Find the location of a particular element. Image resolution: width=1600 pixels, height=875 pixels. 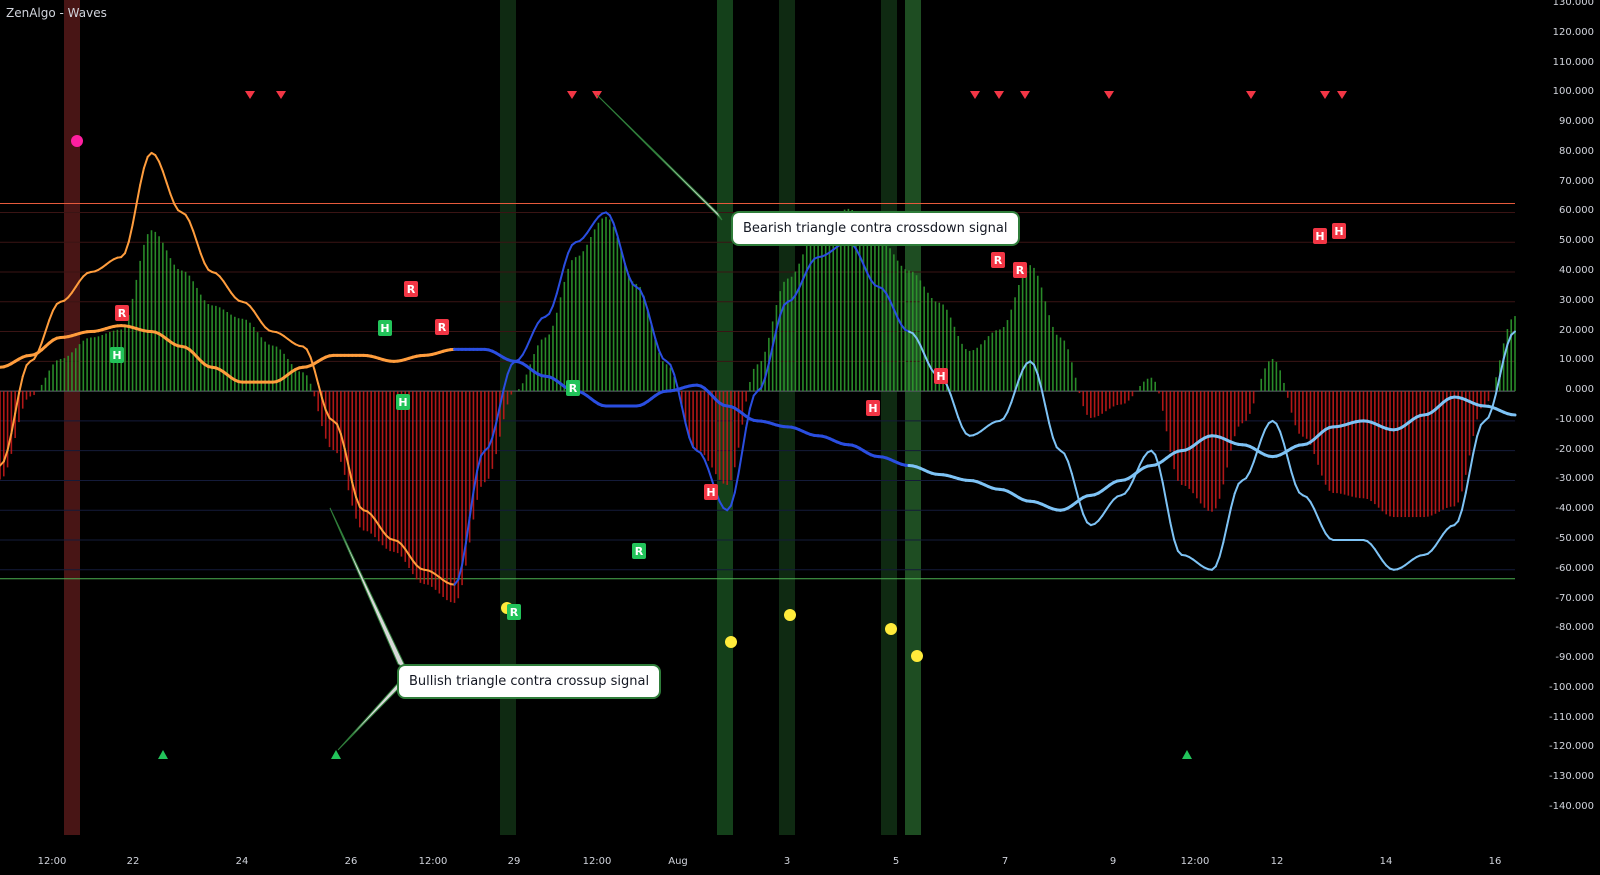

y-tick-label: 0.000 is located at coordinates (1579, 390).